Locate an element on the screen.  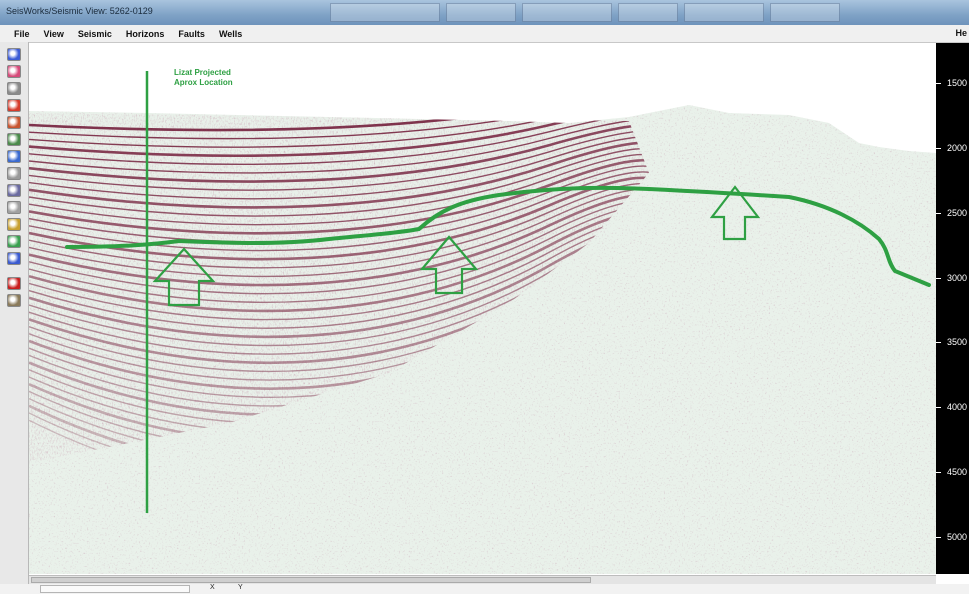
tool-palette is located at coordinates (14, 313).